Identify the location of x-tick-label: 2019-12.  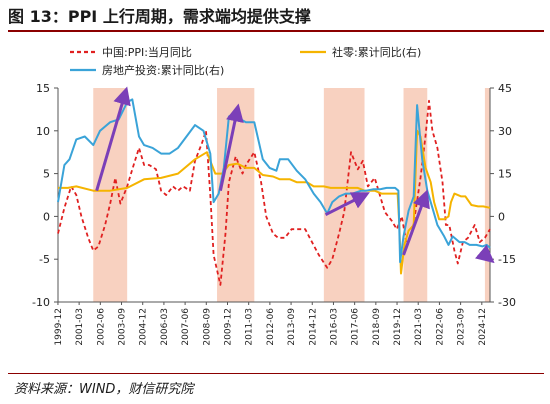
(398, 327).